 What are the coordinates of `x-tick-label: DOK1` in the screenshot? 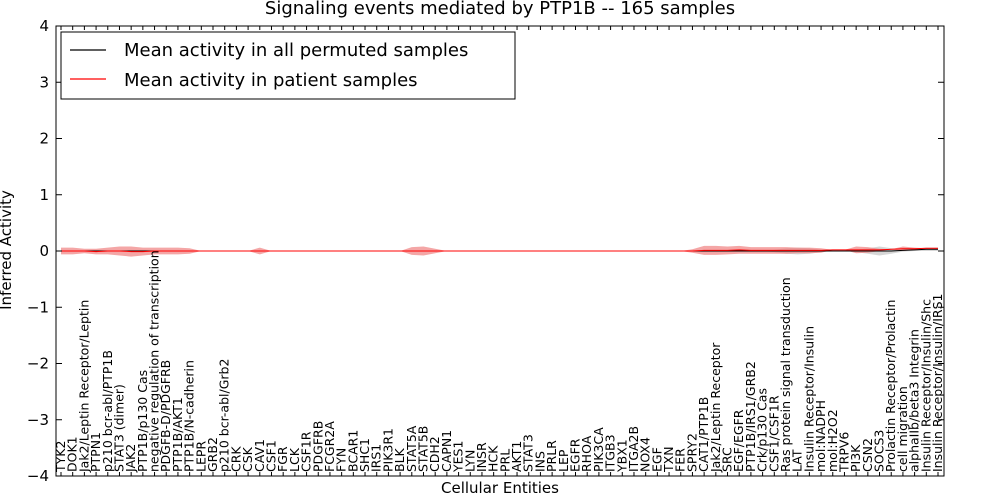 It's located at (72, 454).